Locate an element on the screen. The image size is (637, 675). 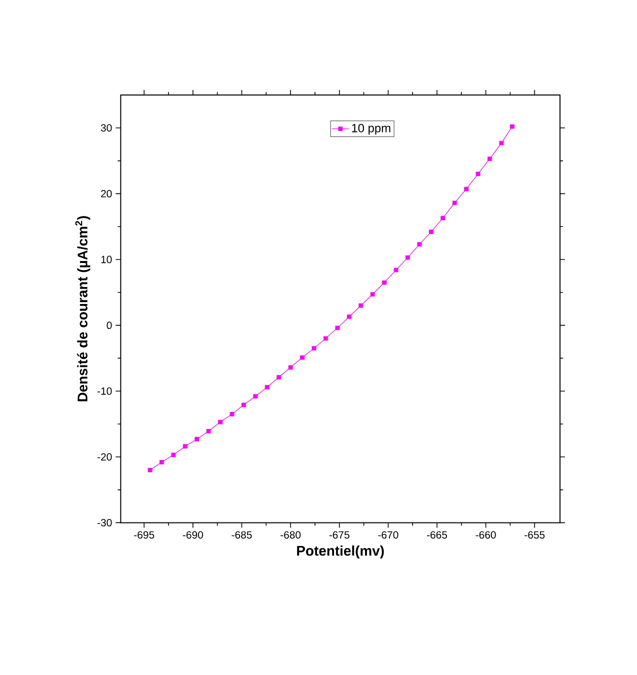
y-tick-label: 30 is located at coordinates (106, 128).